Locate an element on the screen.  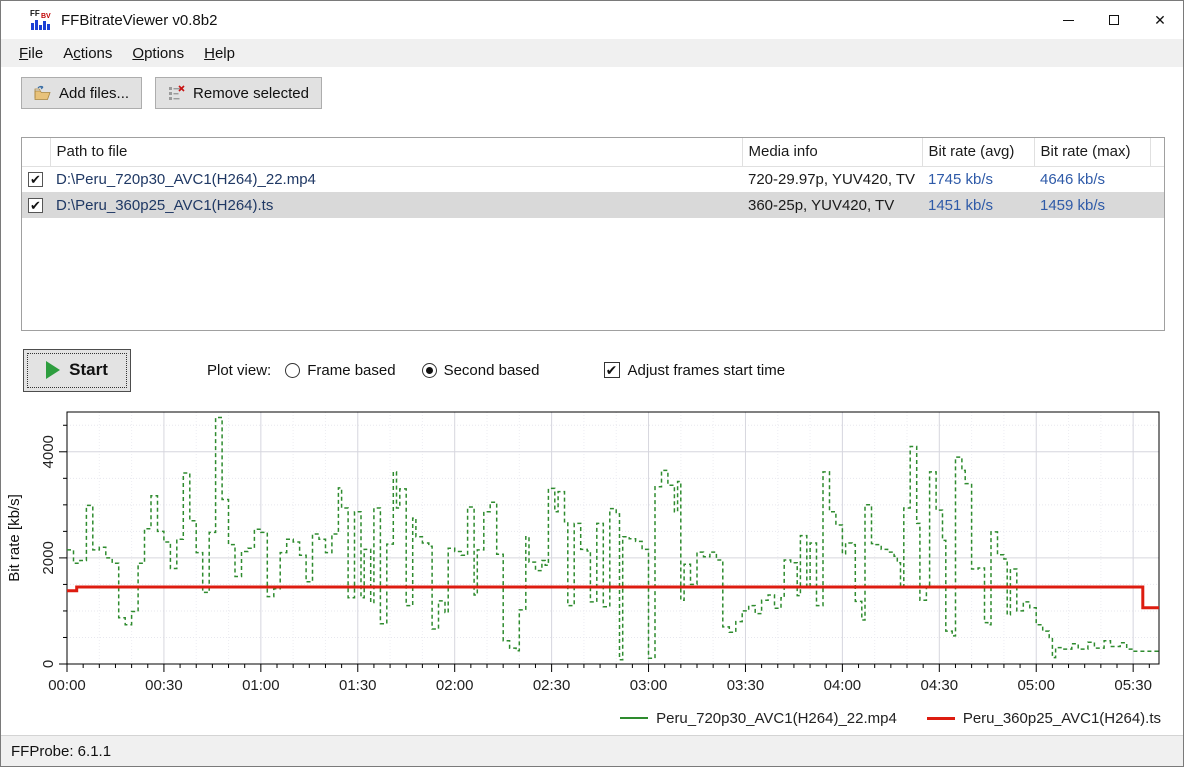
bitrate-max-cell: 4646 kb/s is located at coordinates (1073, 179).